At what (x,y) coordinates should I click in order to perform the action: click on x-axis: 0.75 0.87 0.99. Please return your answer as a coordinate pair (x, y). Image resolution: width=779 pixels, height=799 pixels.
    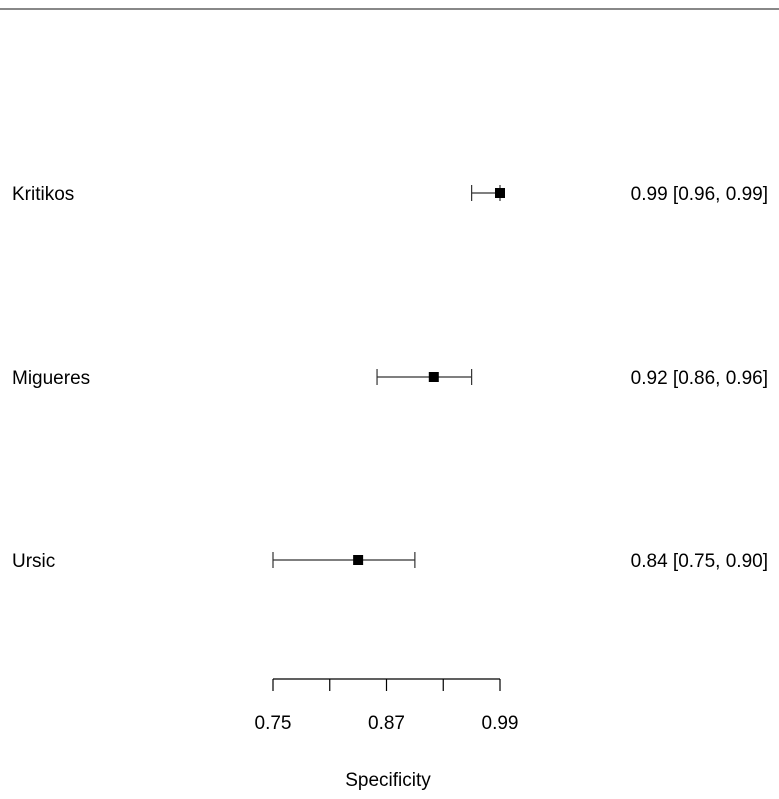
    Looking at the image, I should click on (387, 706).